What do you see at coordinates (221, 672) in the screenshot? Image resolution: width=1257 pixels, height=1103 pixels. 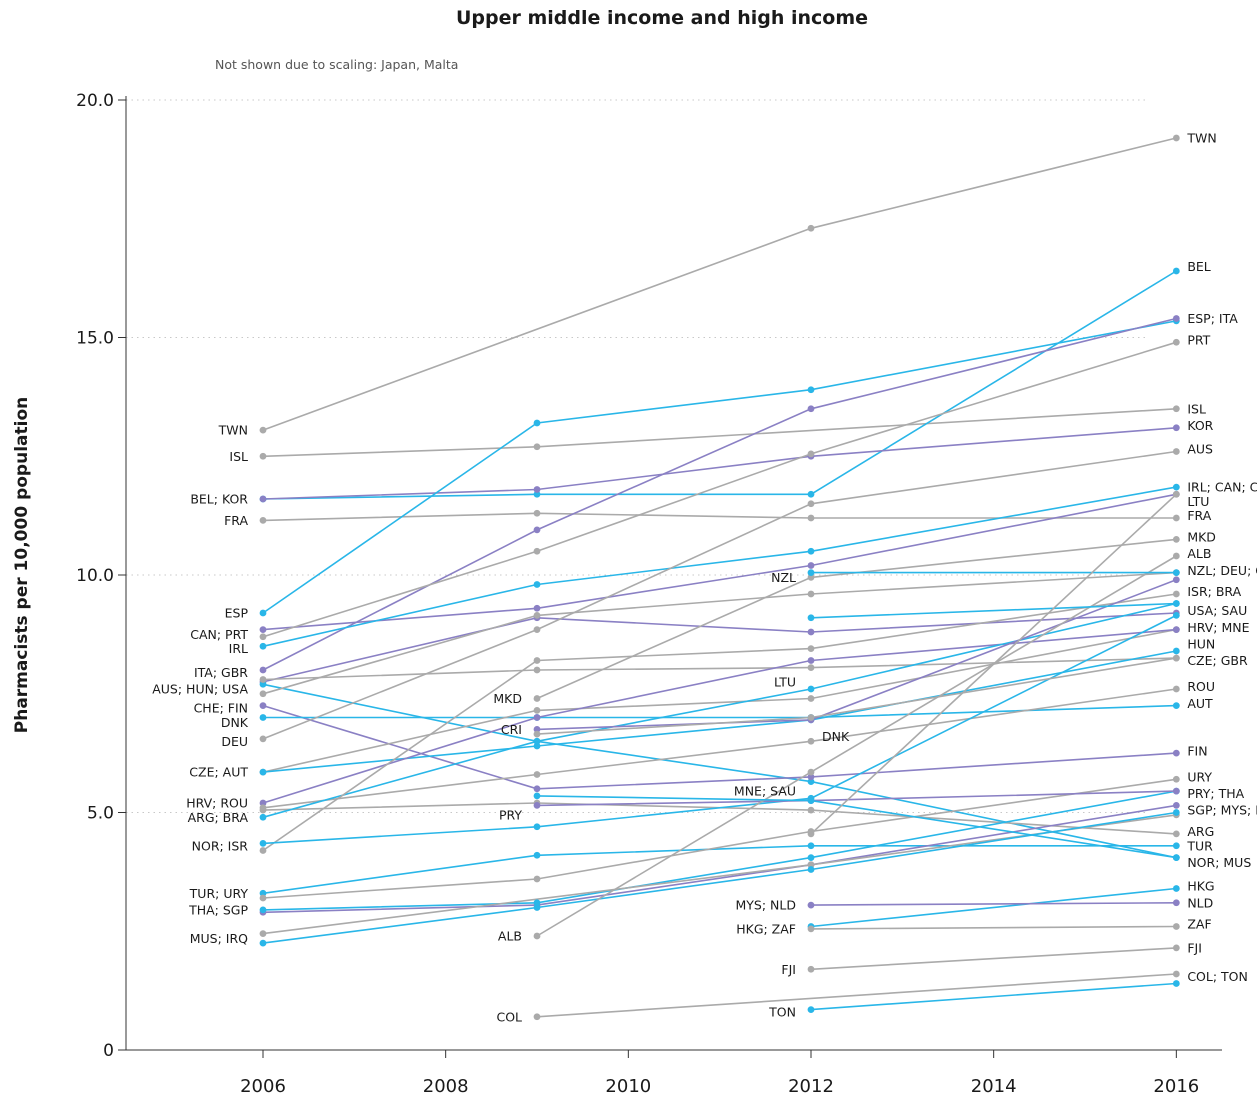 I see `point-label: ITA; GBR` at bounding box center [221, 672].